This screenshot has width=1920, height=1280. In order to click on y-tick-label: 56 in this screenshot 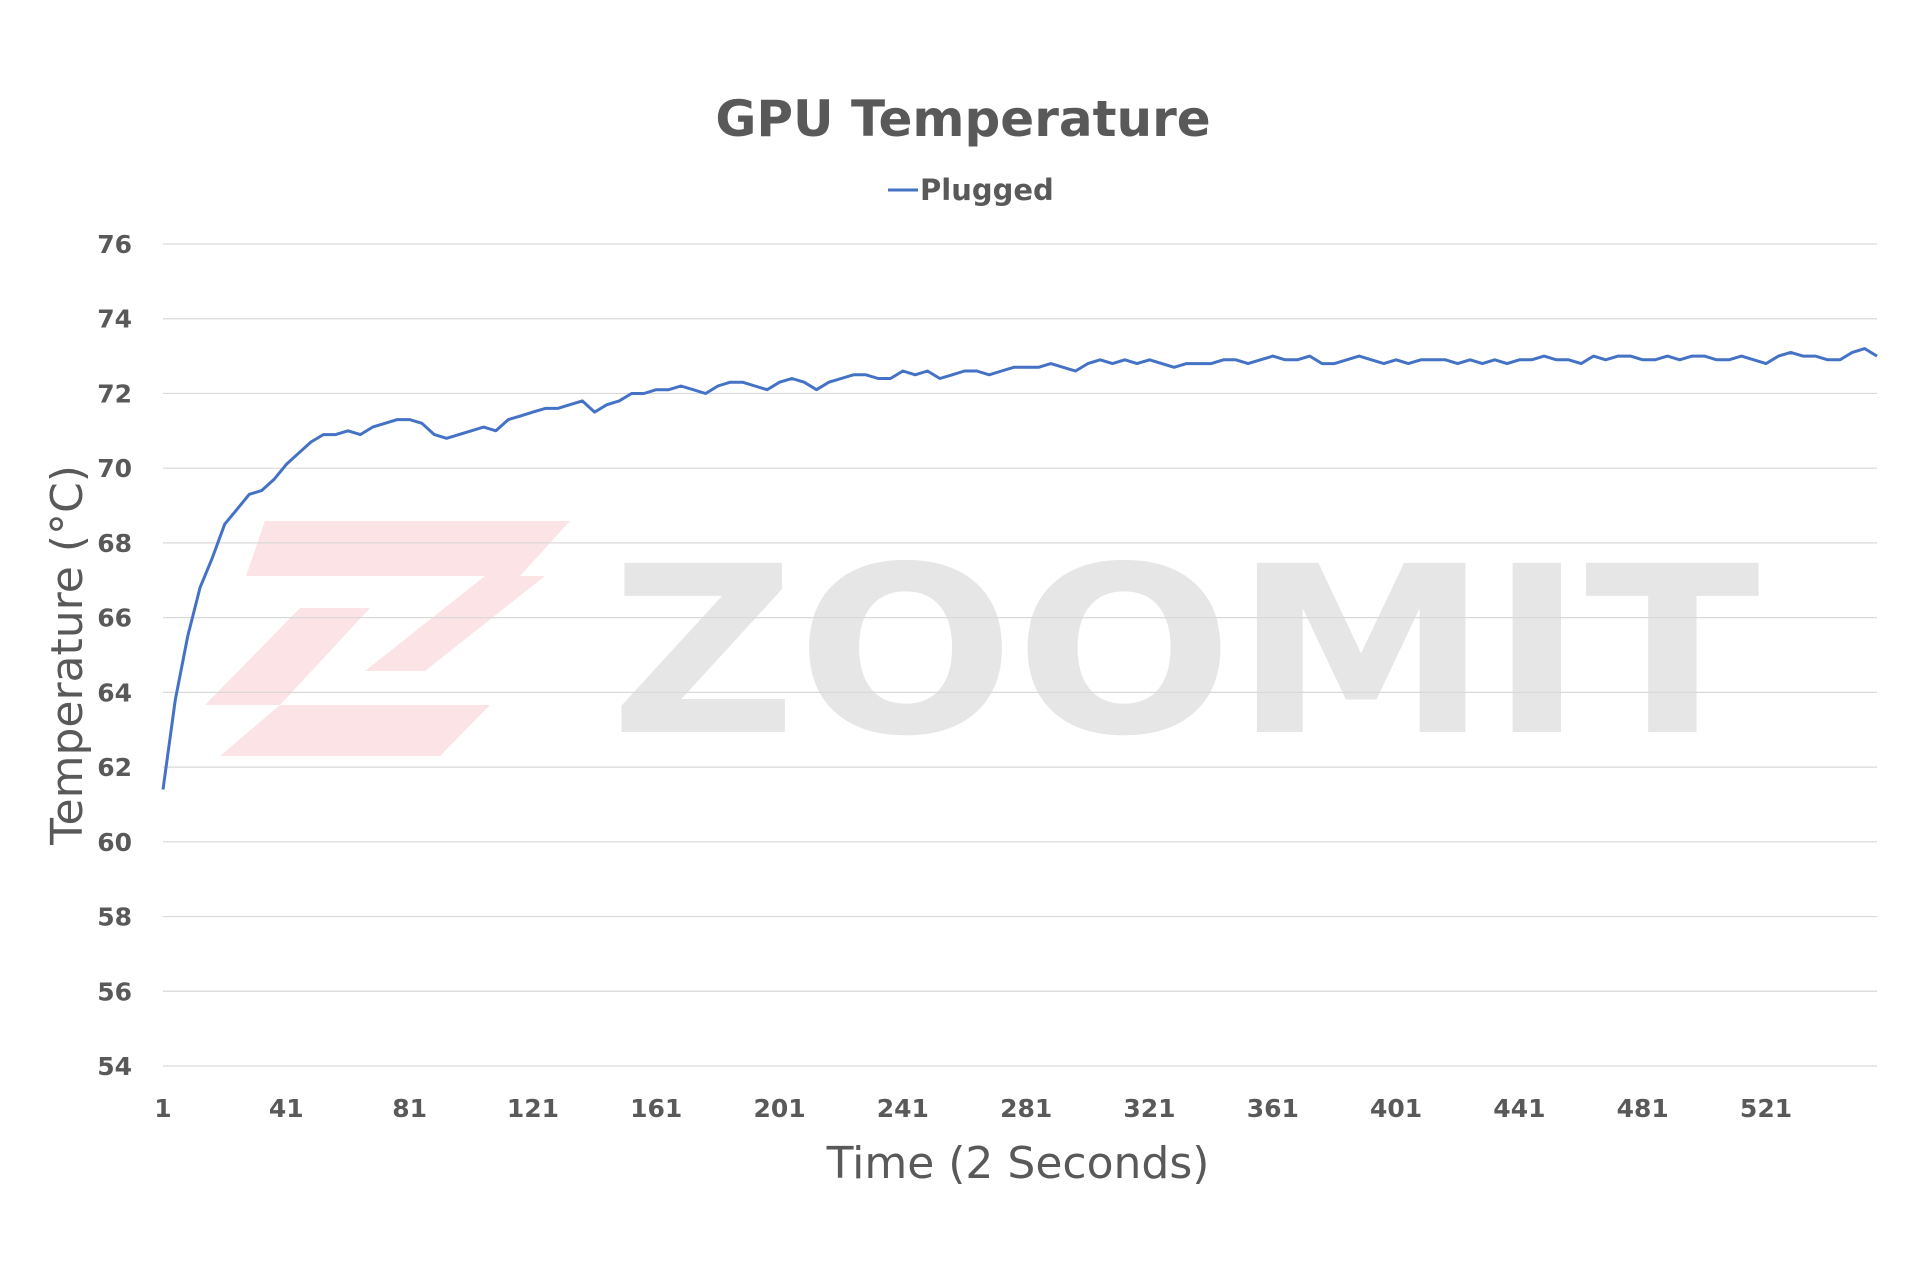, I will do `click(114, 991)`.